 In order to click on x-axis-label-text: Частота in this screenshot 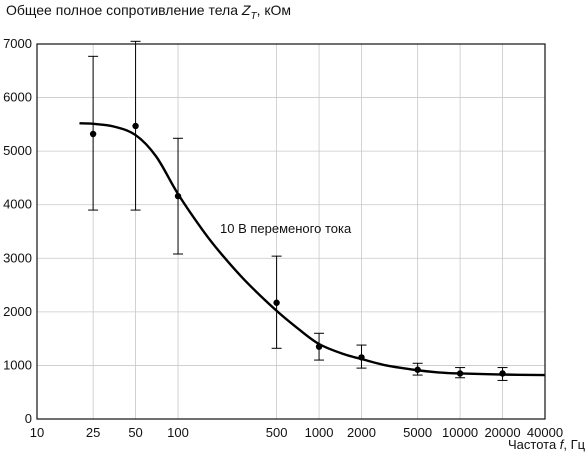, I will do `click(534, 444)`.